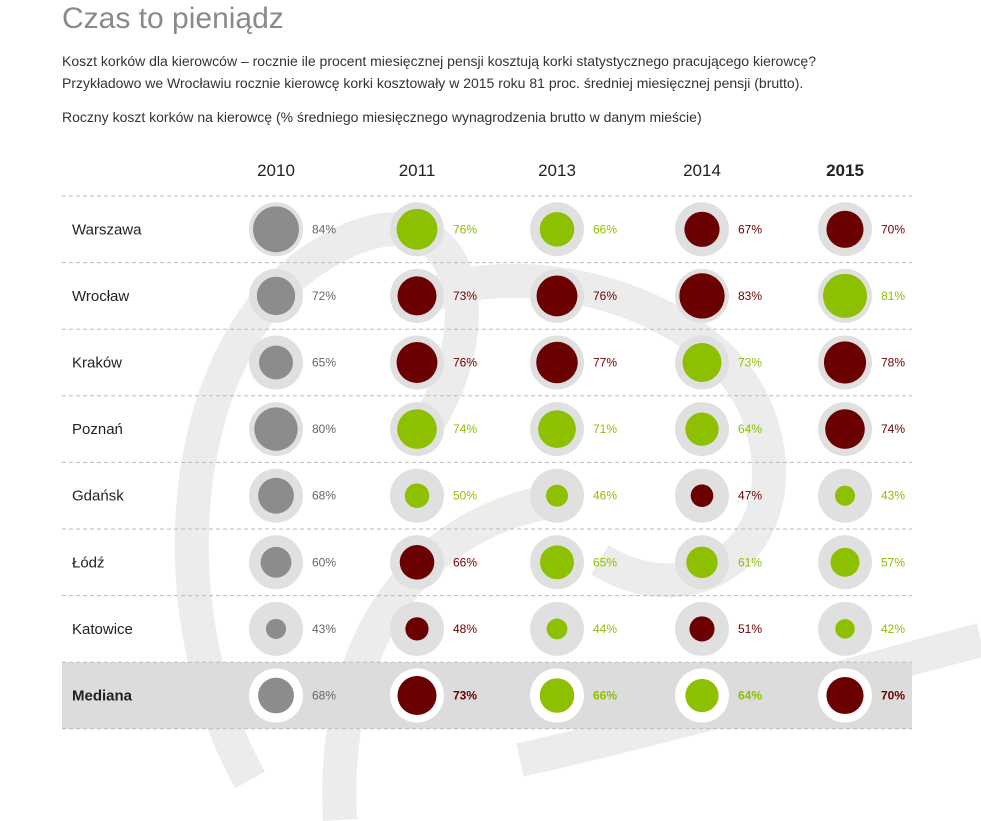 This screenshot has width=981, height=821. Describe the element at coordinates (324, 429) in the screenshot. I see `value-label: 80%` at that location.